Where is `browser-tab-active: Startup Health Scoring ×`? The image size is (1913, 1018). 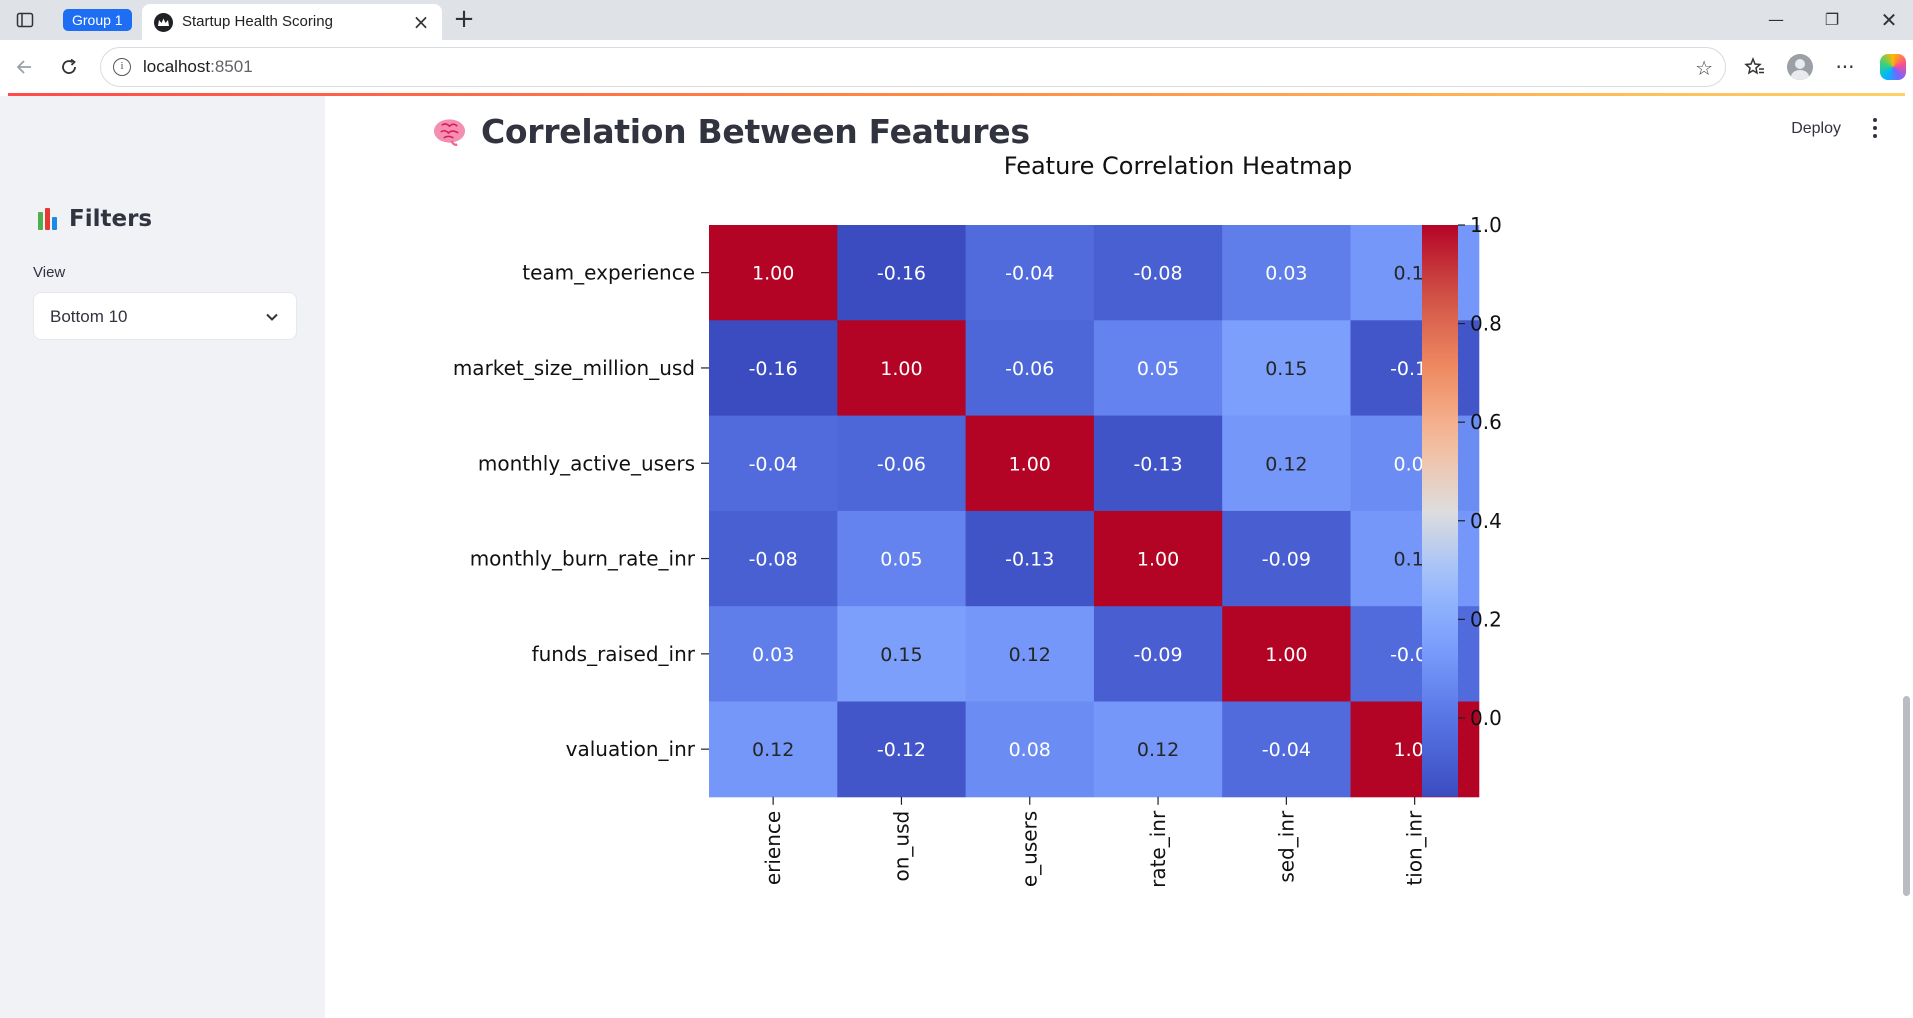 browser-tab-active: Startup Health Scoring × is located at coordinates (292, 22).